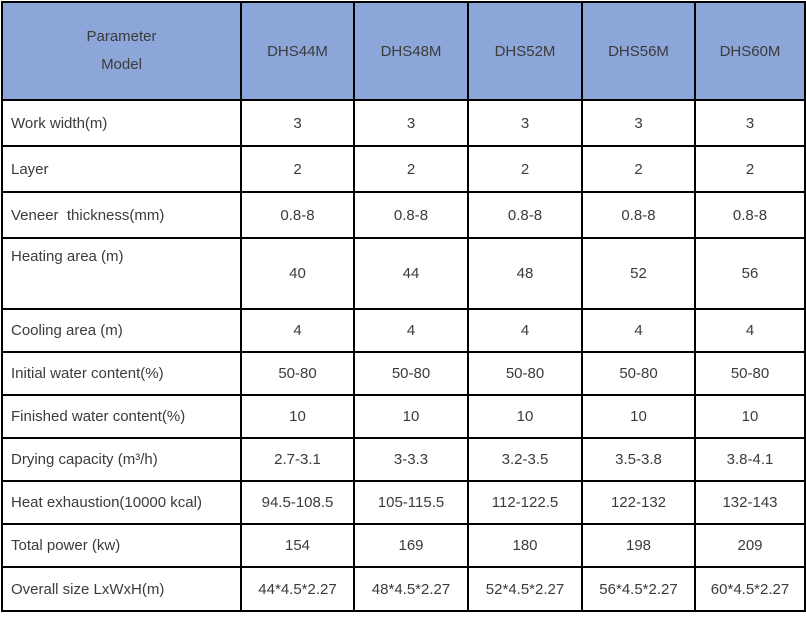 The height and width of the screenshot is (633, 806). I want to click on column-header-dhs60m: DHS60M, so click(750, 51).